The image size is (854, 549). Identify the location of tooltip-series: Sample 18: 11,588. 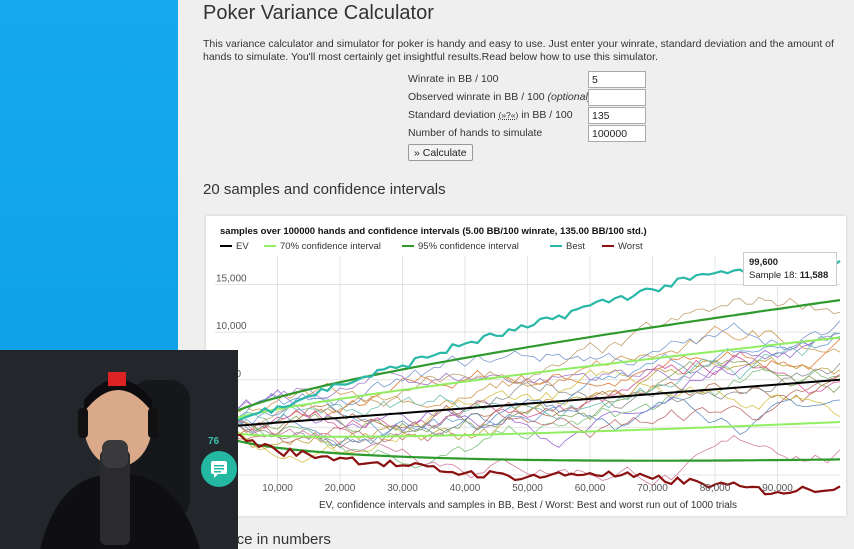
(789, 275).